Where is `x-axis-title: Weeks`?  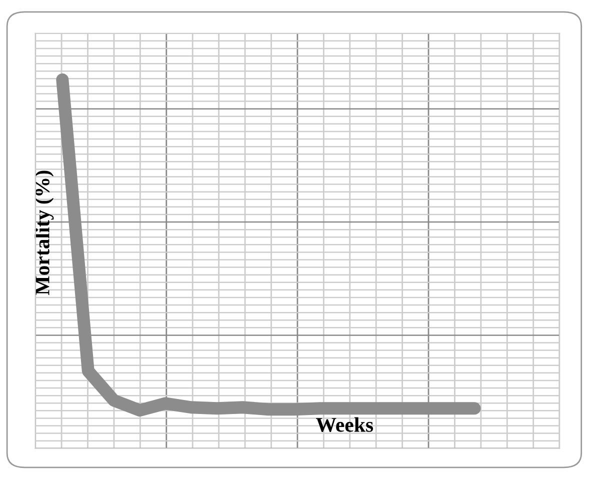 x-axis-title: Weeks is located at coordinates (345, 424).